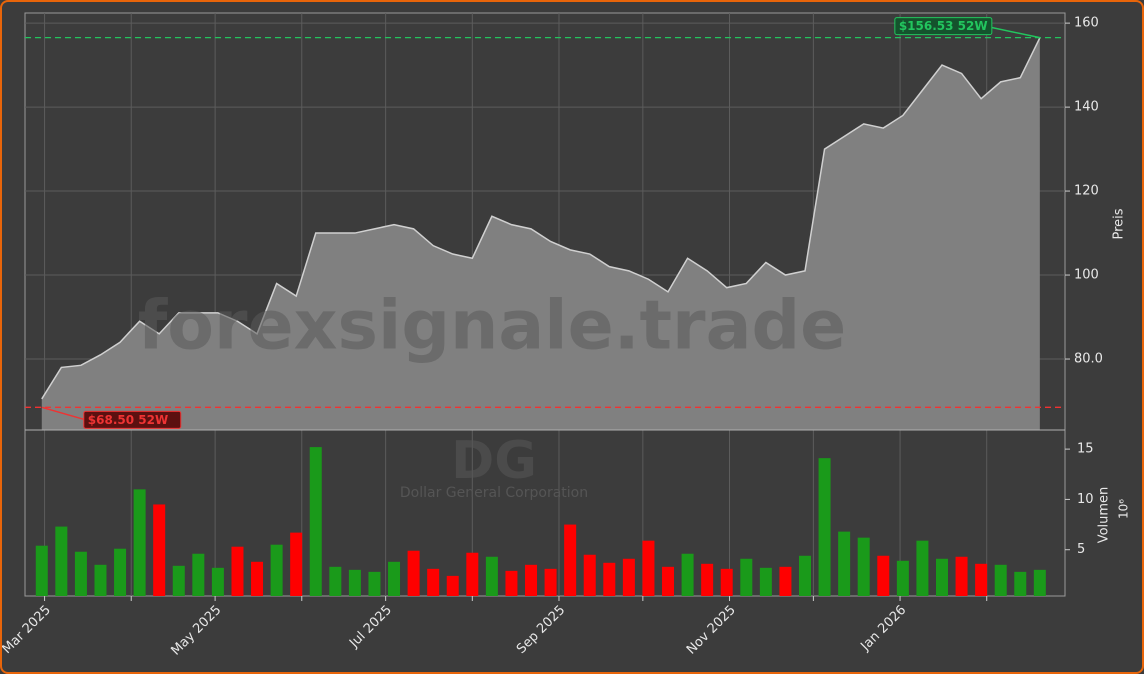  Describe the element at coordinates (1088, 359) in the screenshot. I see `y-tick-label: 80.0` at that location.